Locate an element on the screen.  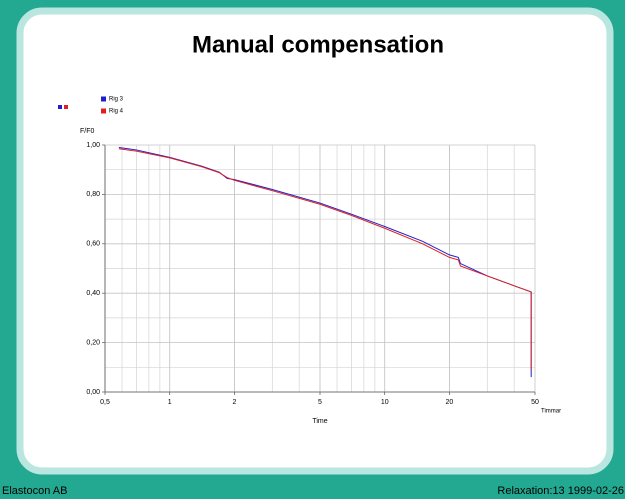
footer-left: Elastocon AB is located at coordinates (34, 491).